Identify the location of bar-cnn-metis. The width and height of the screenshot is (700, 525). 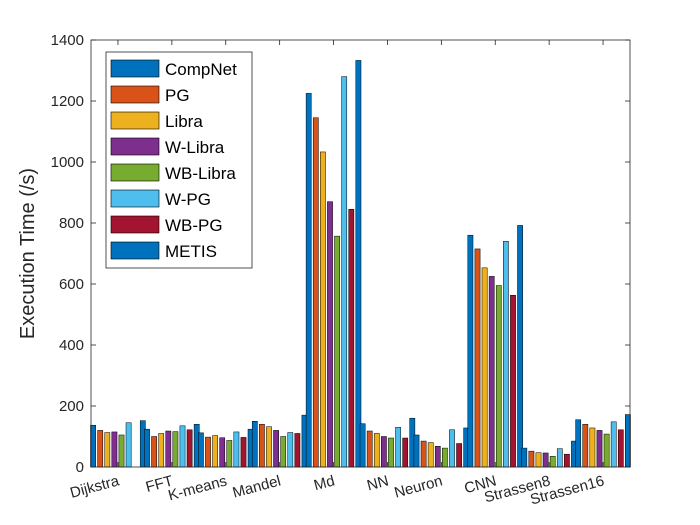
(520, 346).